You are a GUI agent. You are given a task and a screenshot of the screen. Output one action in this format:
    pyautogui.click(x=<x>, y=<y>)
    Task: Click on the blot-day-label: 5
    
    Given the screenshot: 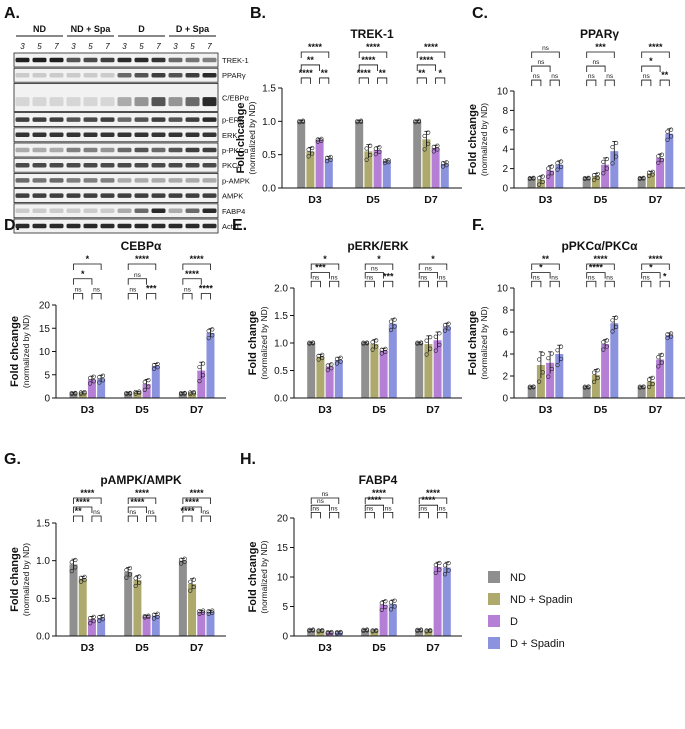 What is the action you would take?
    pyautogui.click(x=39, y=46)
    